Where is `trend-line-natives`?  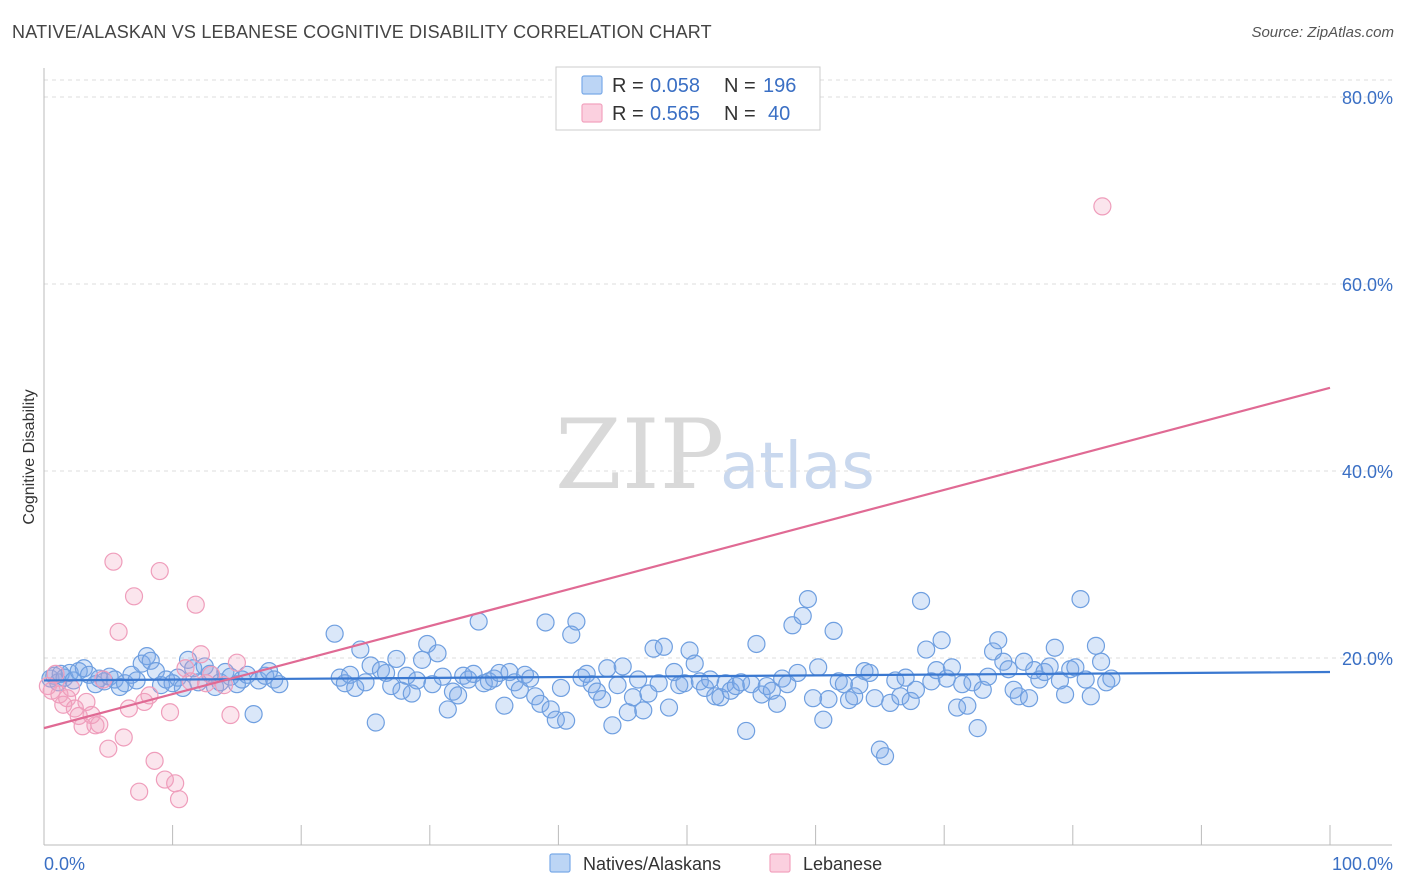
trend-line-natives is located at coordinates (687, 676).